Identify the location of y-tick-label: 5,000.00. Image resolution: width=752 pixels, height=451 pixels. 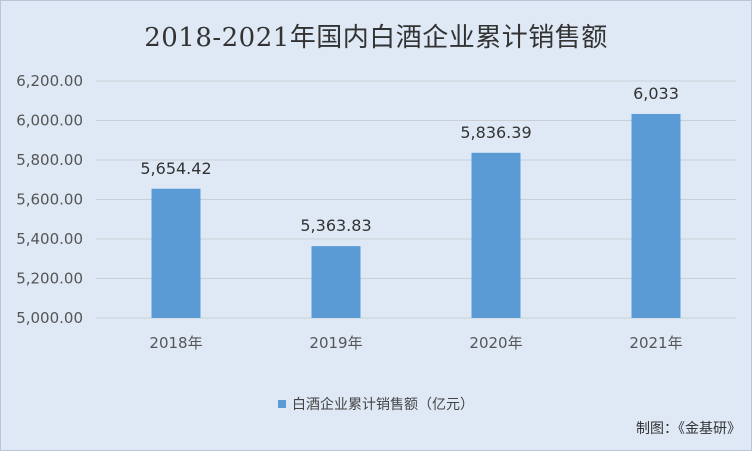
(49, 318).